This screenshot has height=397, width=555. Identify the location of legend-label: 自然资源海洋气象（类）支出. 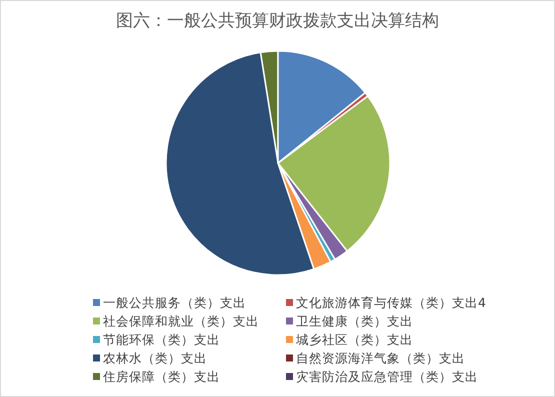
(380, 358).